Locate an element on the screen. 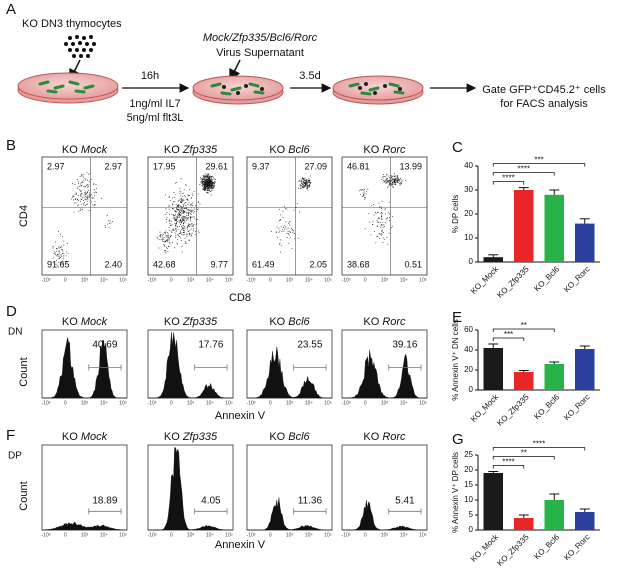 This screenshot has height=574, width=617. quadrant-value: 13.99 is located at coordinates (410, 166).